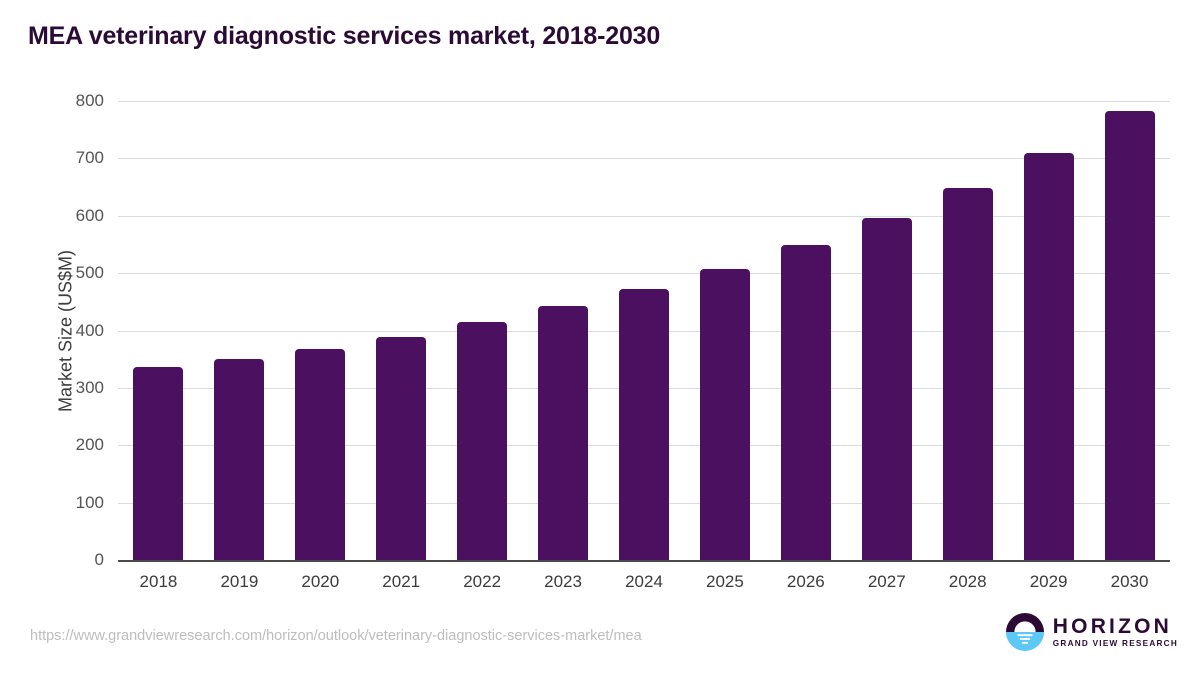 The image size is (1200, 675). I want to click on y-axis-title: Market Size (US$M), so click(65, 330).